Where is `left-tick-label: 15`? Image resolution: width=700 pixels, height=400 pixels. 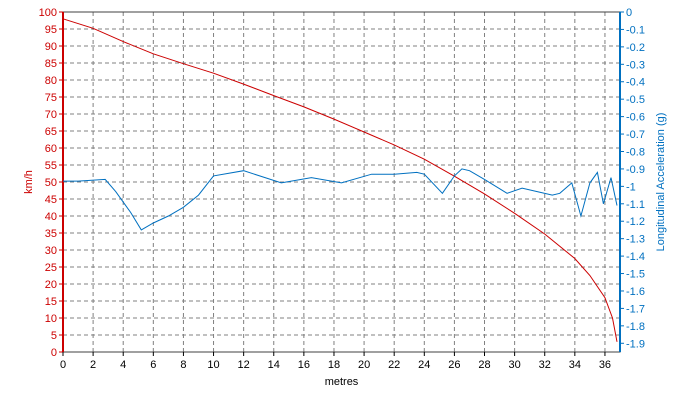
left-tick-label: 15 is located at coordinates (51, 302).